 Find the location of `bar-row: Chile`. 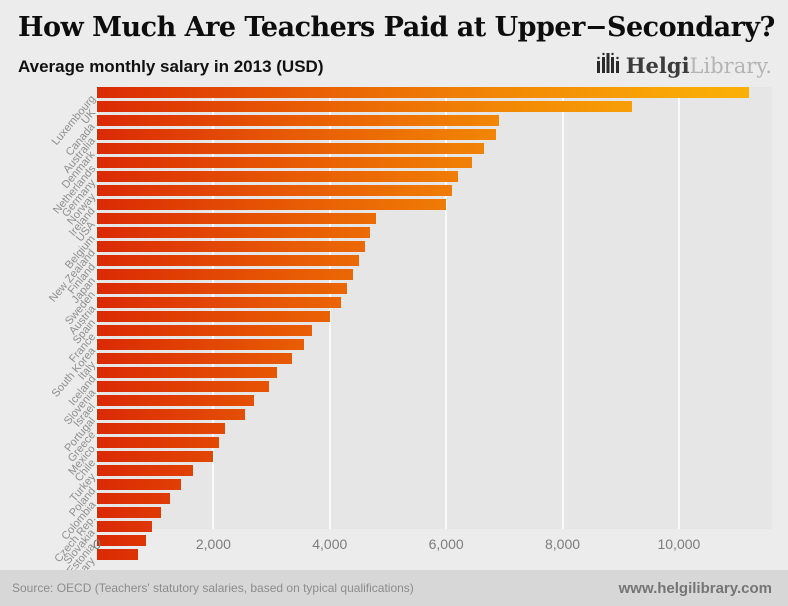

bar-row: Chile is located at coordinates (422, 467).